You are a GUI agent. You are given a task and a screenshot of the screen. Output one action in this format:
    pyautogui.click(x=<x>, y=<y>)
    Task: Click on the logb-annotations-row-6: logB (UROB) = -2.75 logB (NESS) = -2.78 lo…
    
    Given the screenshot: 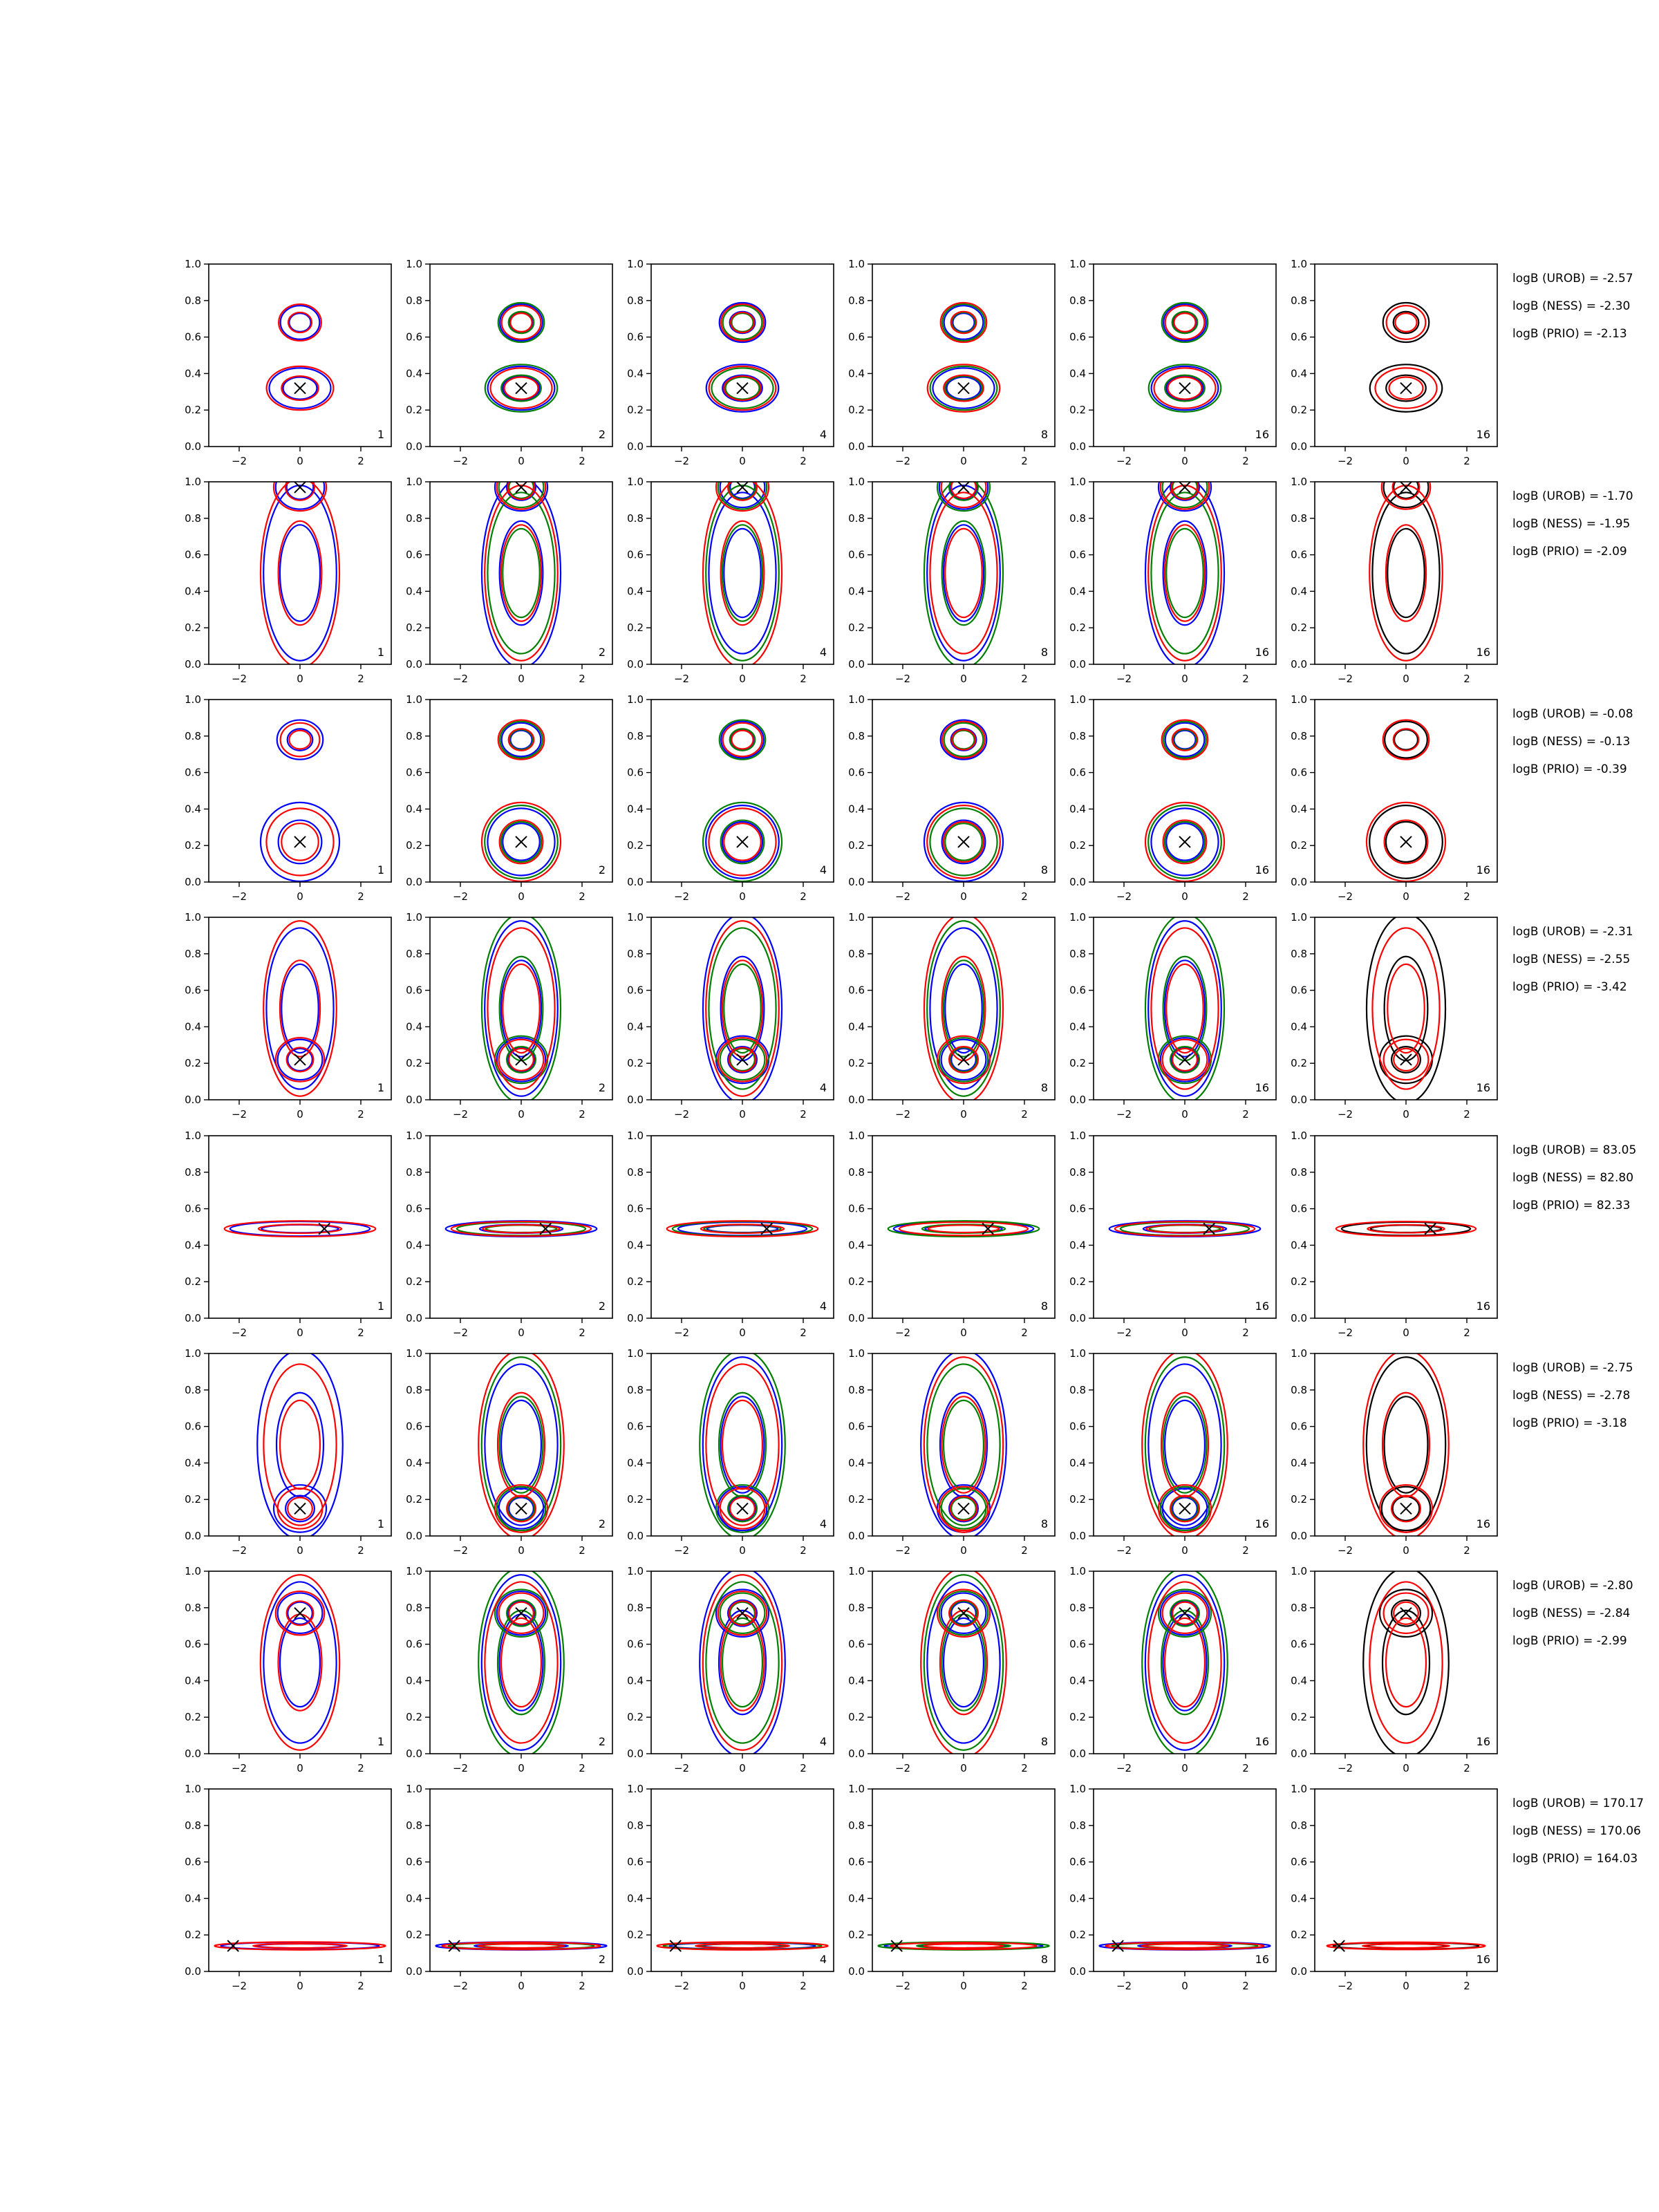 What is the action you would take?
    pyautogui.click(x=1572, y=1395)
    